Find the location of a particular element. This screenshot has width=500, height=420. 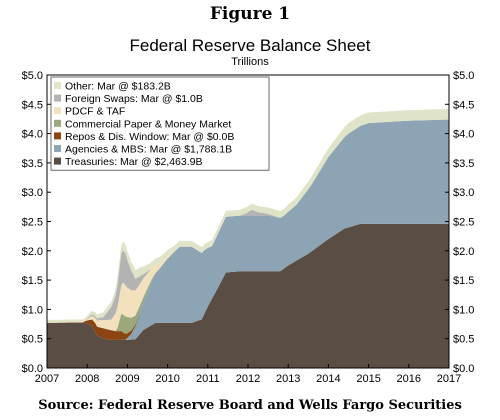

y-tick-label-right: $0.5 is located at coordinates (463, 340).